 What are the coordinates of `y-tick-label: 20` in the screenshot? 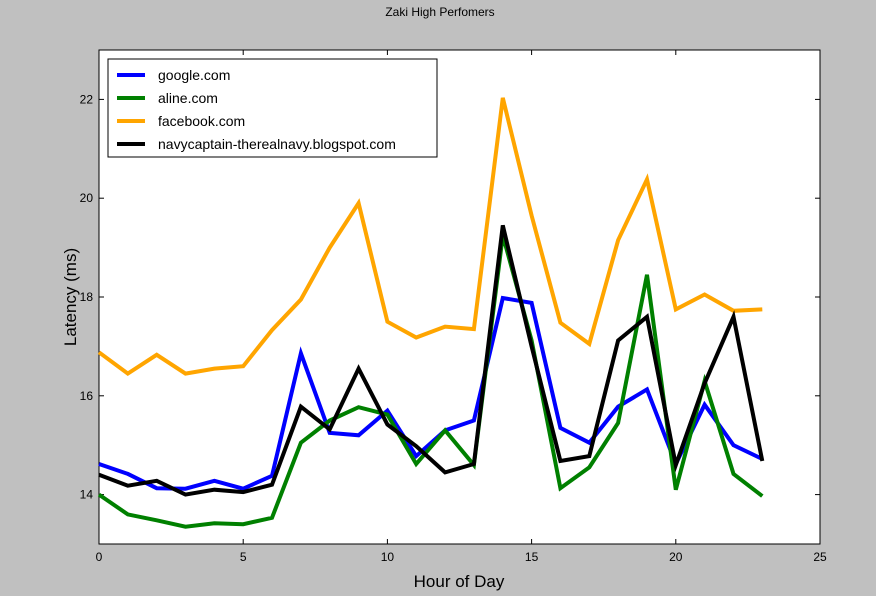 It's located at (87, 198).